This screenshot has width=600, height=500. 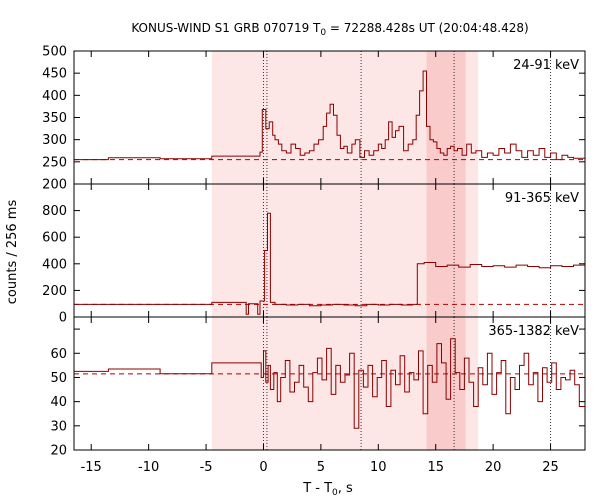 What do you see at coordinates (91, 467) in the screenshot?
I see `x-tick-label: -15` at bounding box center [91, 467].